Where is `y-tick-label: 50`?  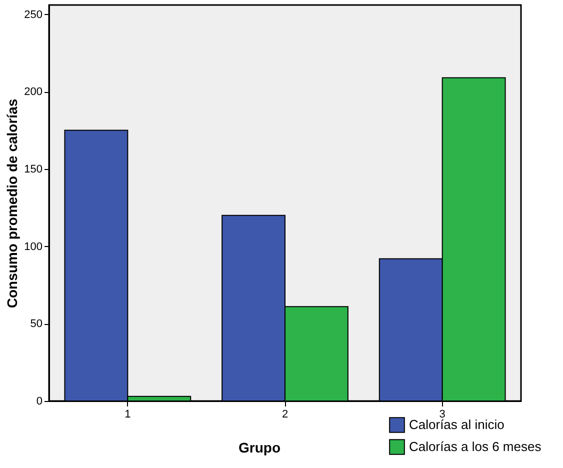 y-tick-label: 50 is located at coordinates (36, 324).